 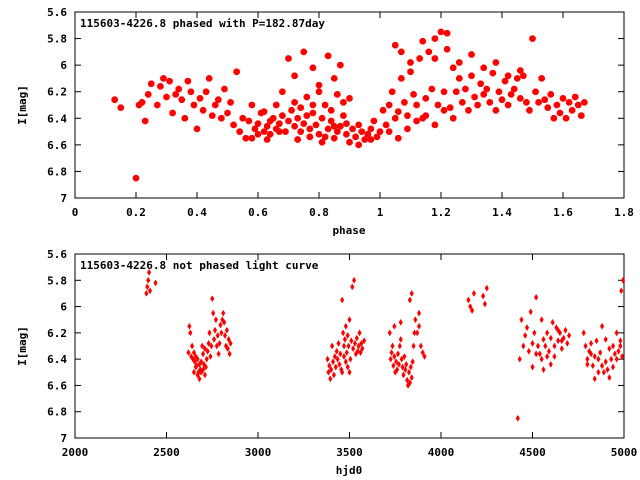 What do you see at coordinates (624, 452) in the screenshot?
I see `raw-x-tick-label: 5000` at bounding box center [624, 452].